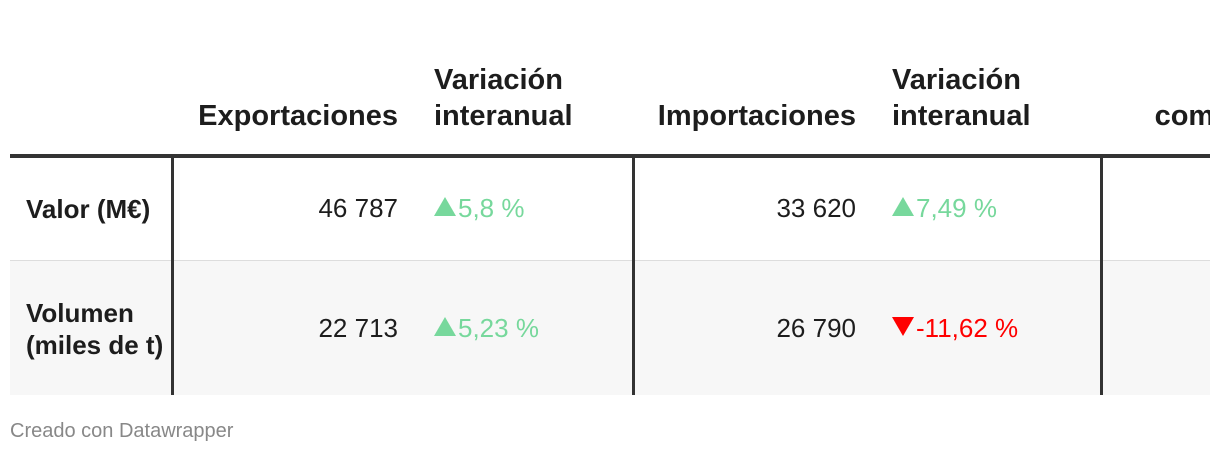  I want to click on row-label: Valor (M€), so click(88, 208).